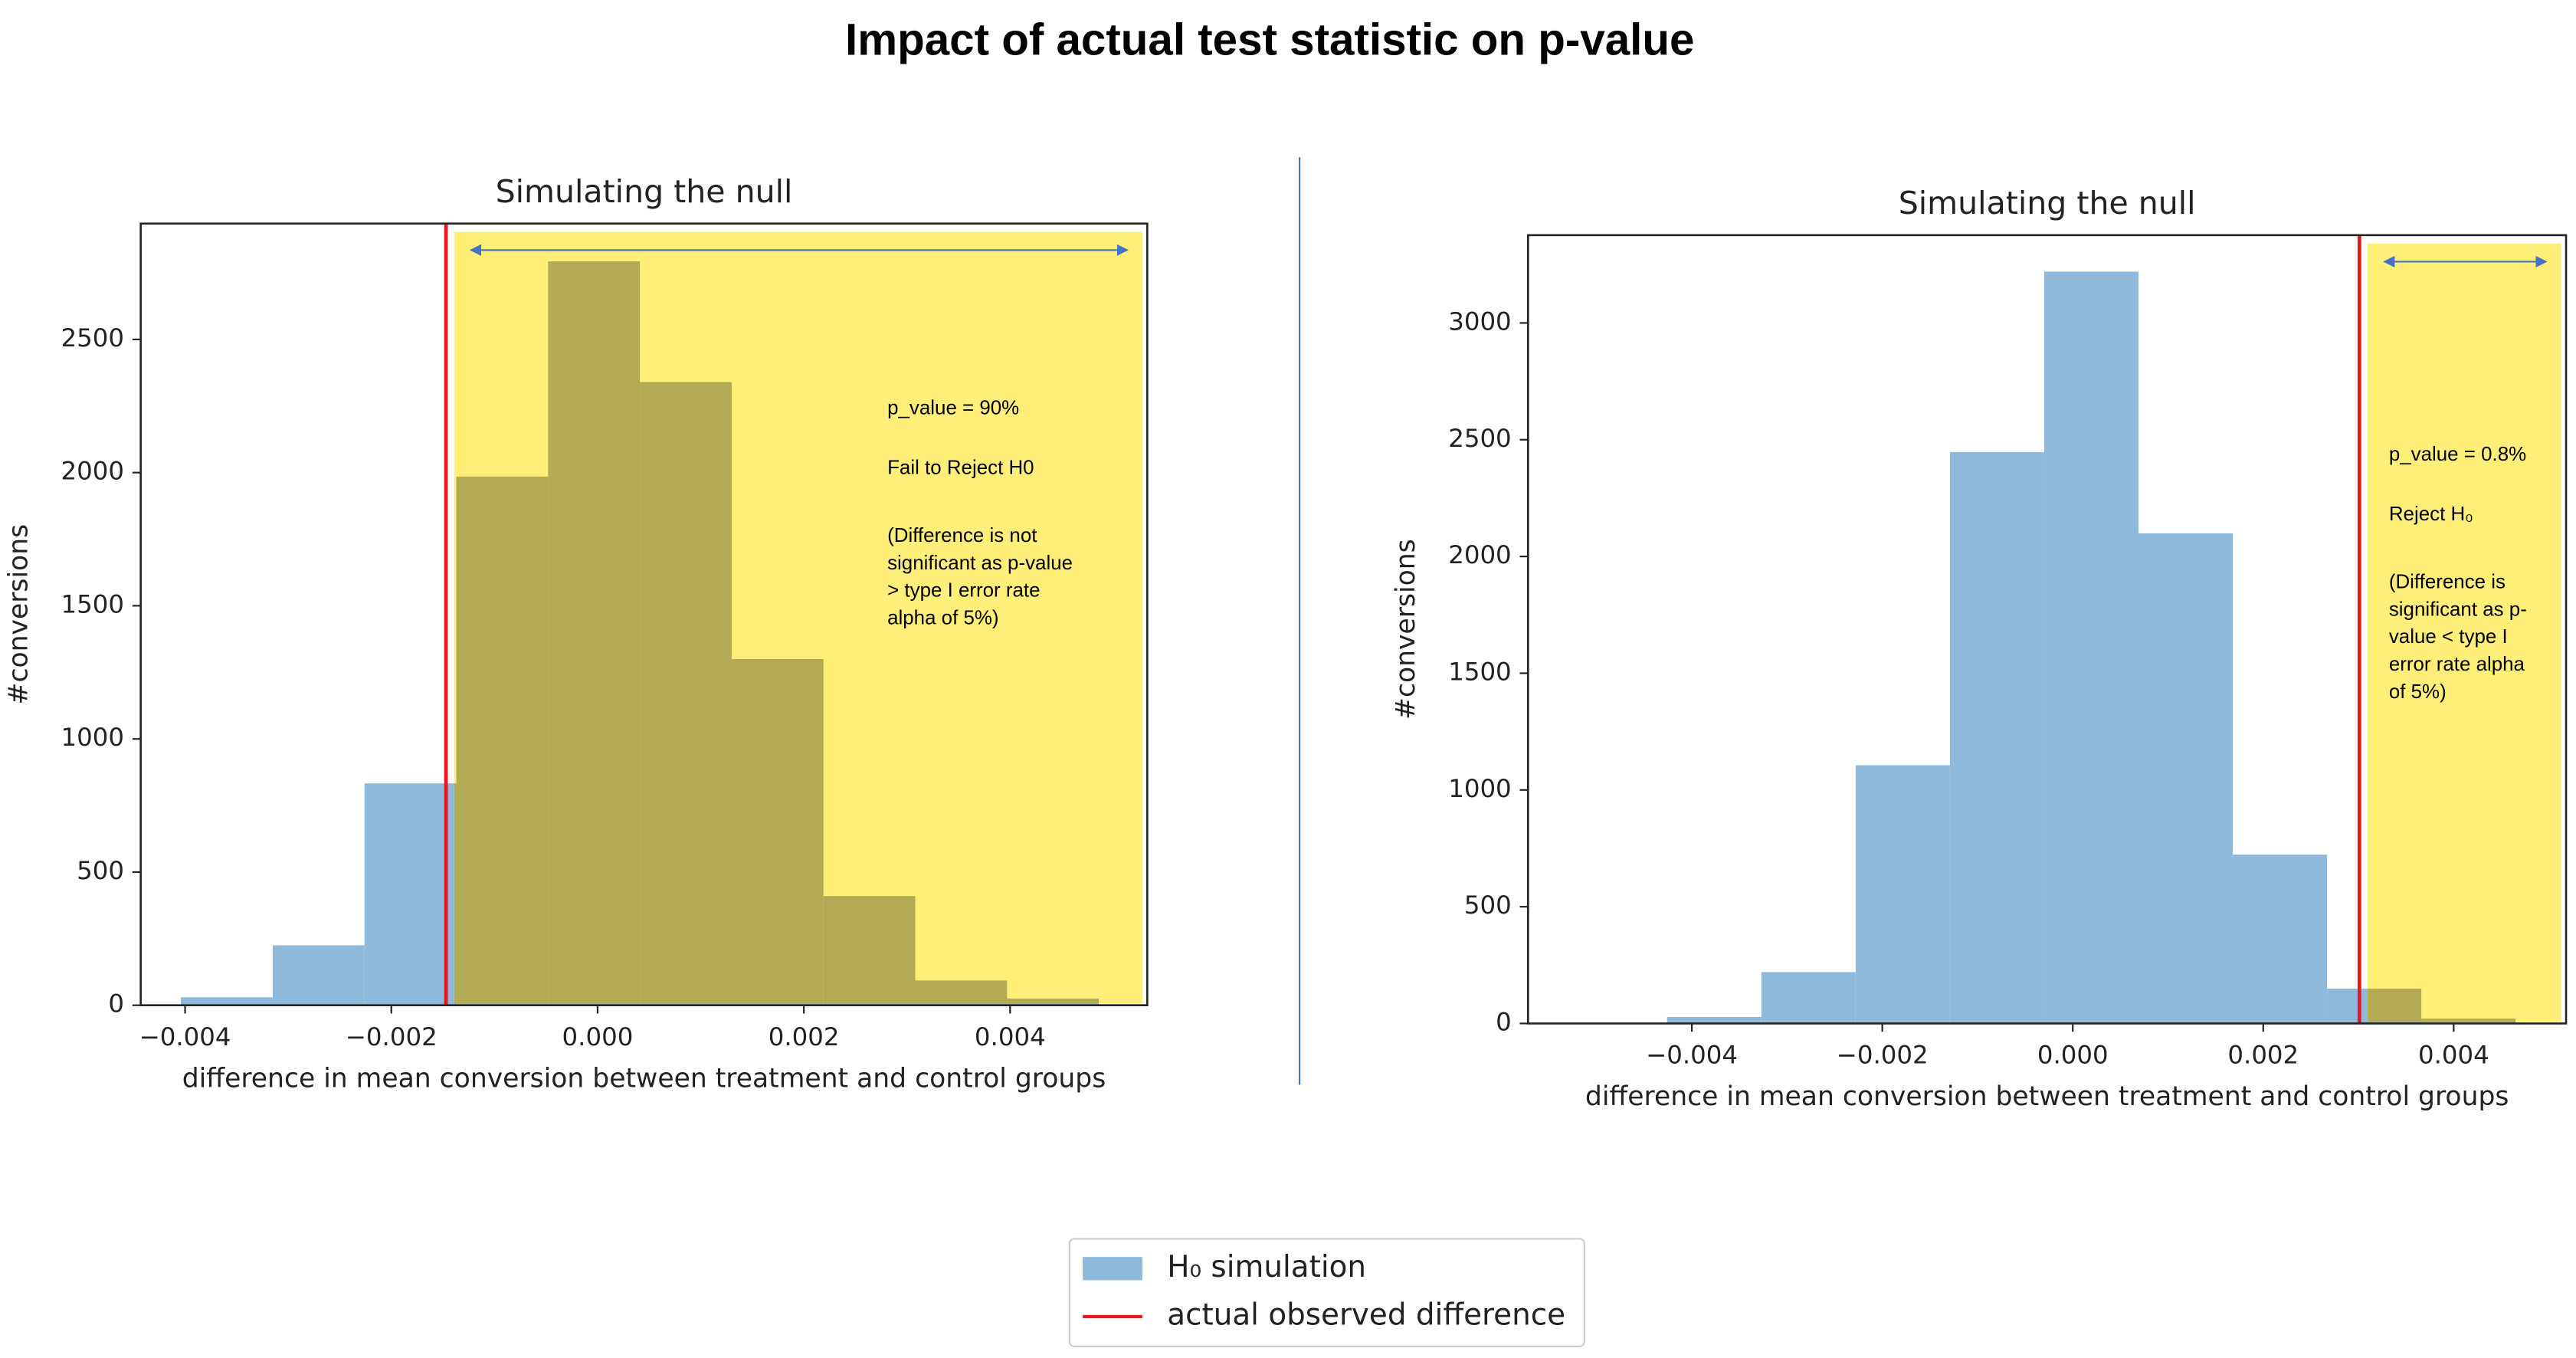  What do you see at coordinates (1266, 1267) in the screenshot?
I see `legend-label: H₀ simulation` at bounding box center [1266, 1267].